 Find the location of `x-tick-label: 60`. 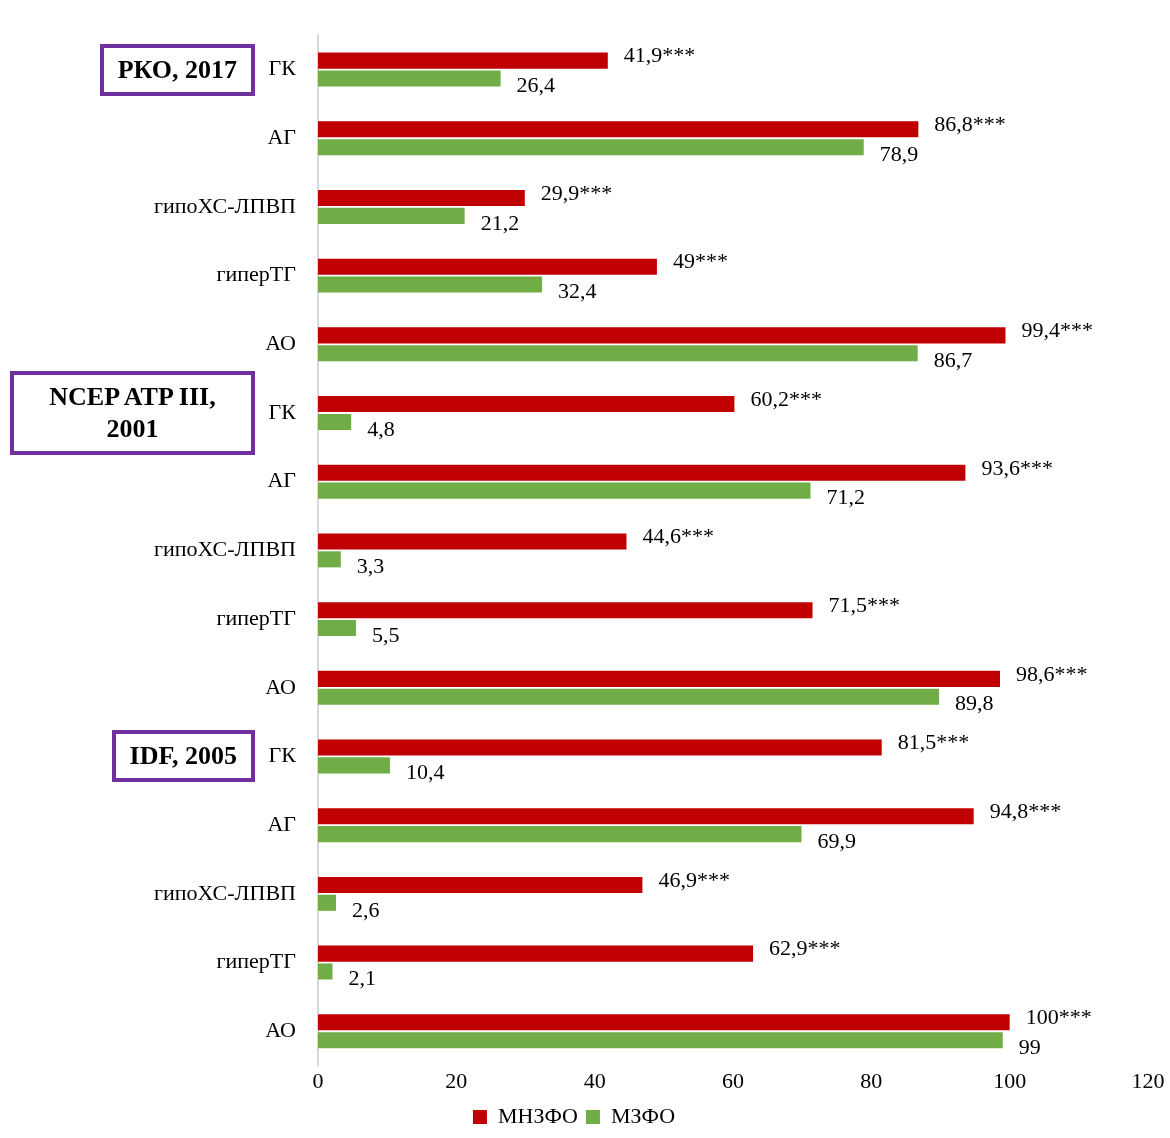

x-tick-label: 60 is located at coordinates (733, 1080).